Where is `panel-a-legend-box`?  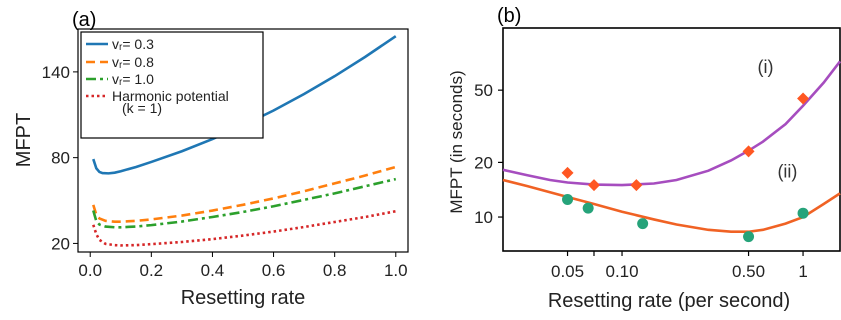
panel-a-legend-box is located at coordinates (172, 85).